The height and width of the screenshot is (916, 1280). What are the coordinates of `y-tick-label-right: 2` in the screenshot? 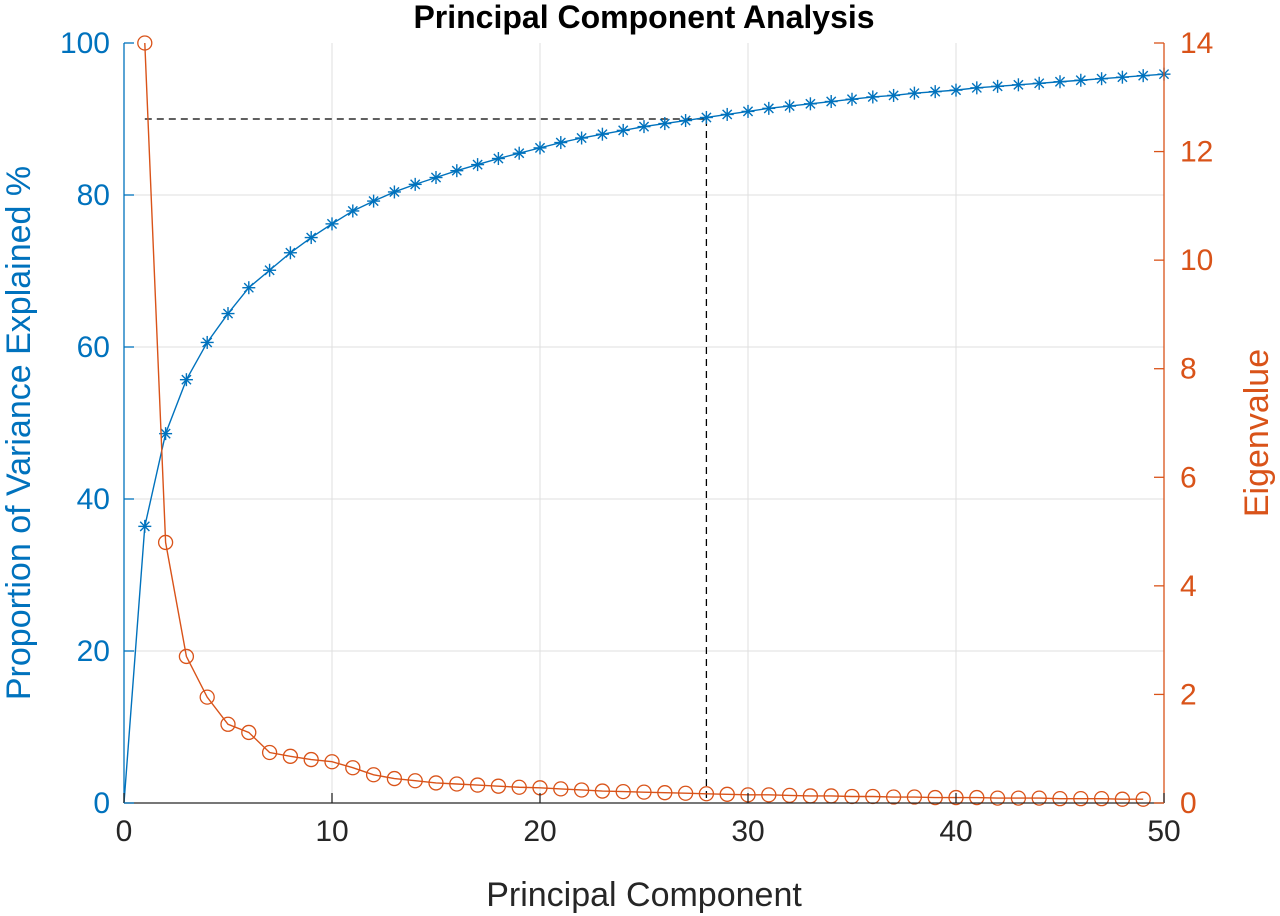 It's located at (1188, 694).